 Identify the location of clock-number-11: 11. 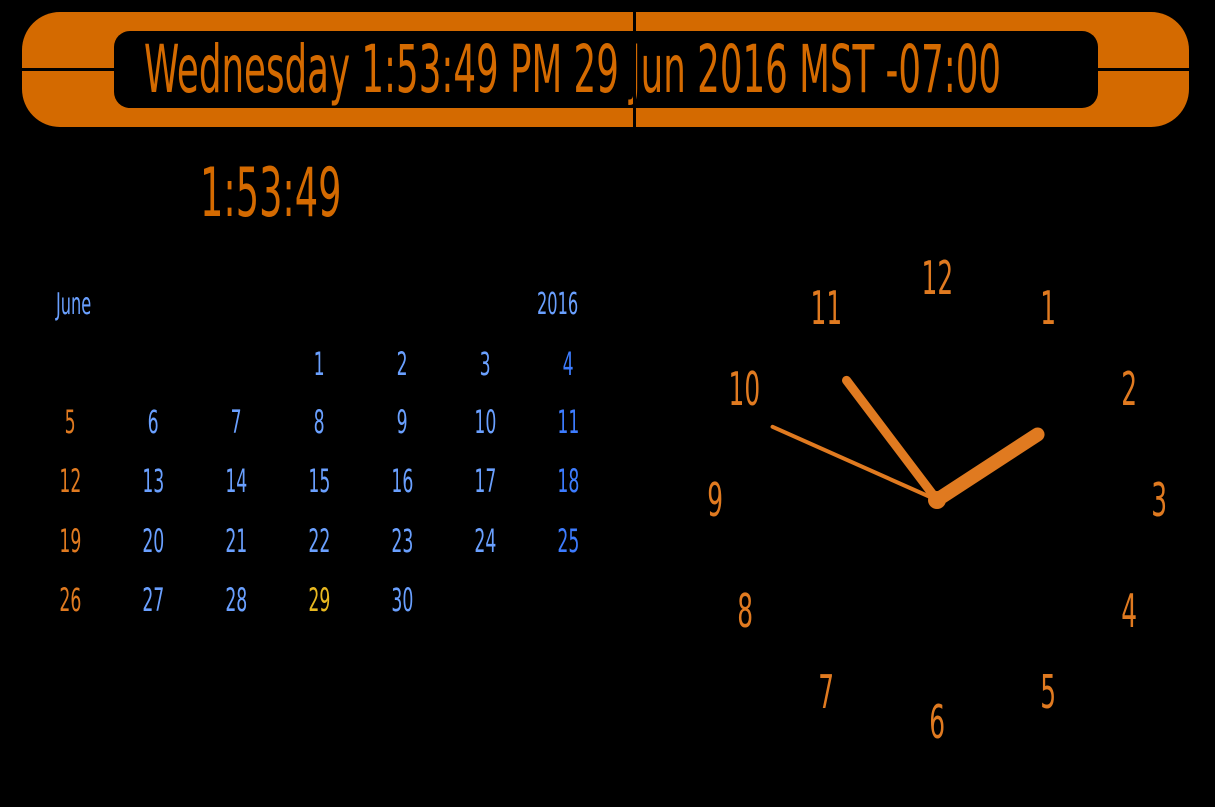
(826, 307).